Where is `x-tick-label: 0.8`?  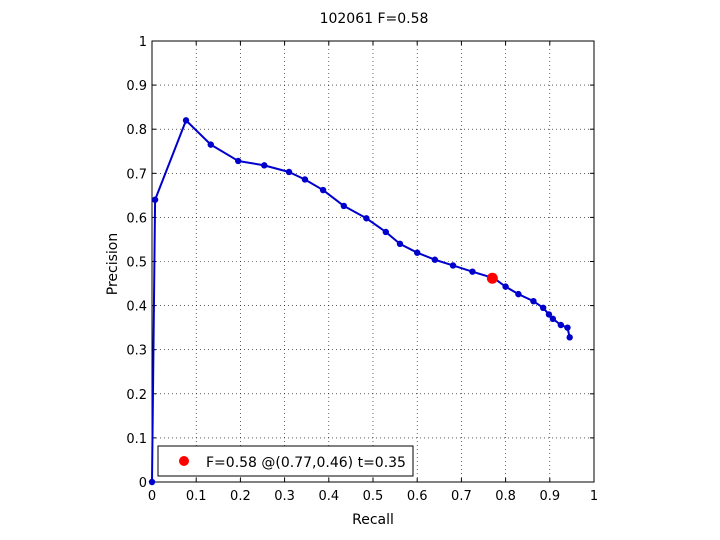
x-tick-label: 0.8 is located at coordinates (505, 496).